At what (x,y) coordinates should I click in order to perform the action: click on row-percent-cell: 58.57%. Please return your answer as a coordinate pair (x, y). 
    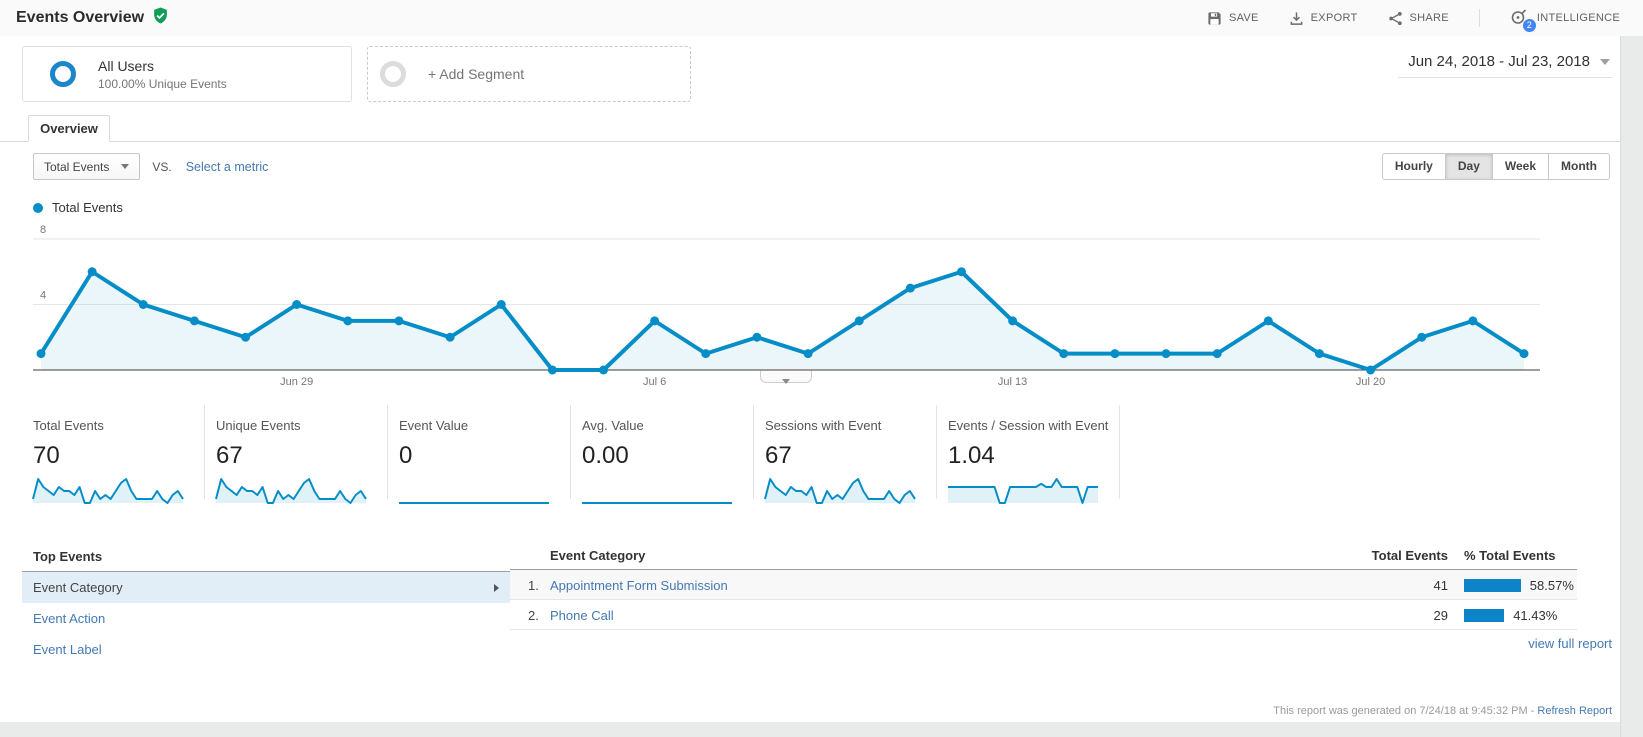
    Looking at the image, I should click on (1519, 585).